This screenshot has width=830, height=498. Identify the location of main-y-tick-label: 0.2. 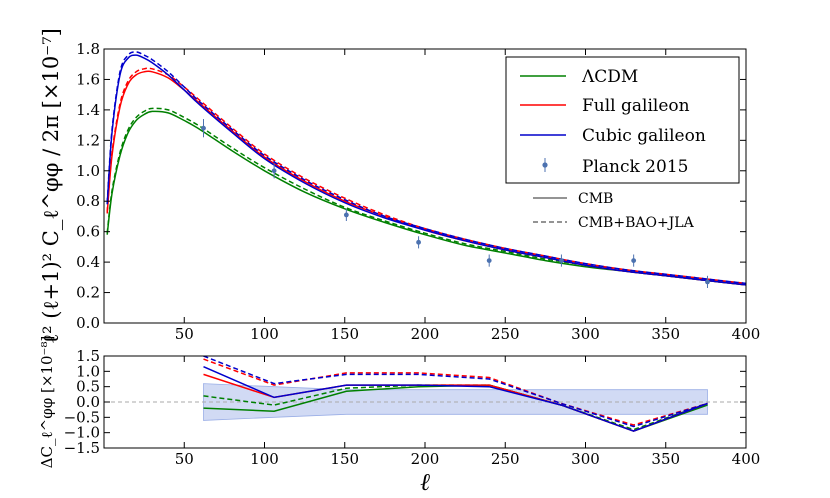
(88, 293).